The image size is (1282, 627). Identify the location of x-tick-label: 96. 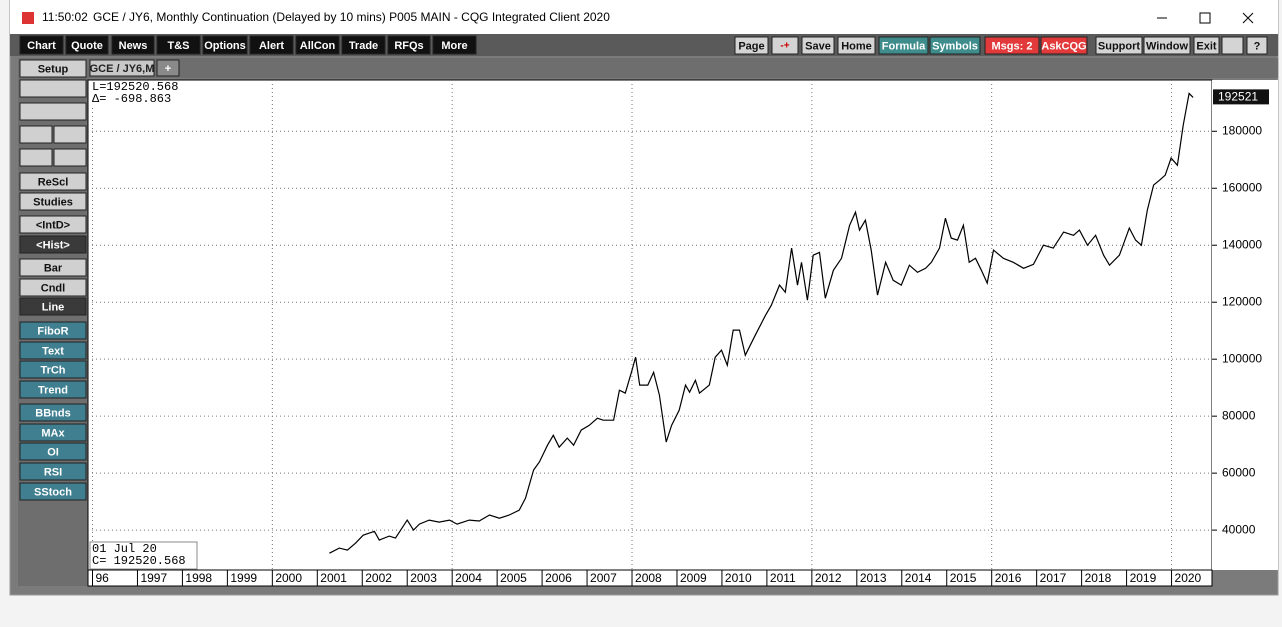
(102, 578).